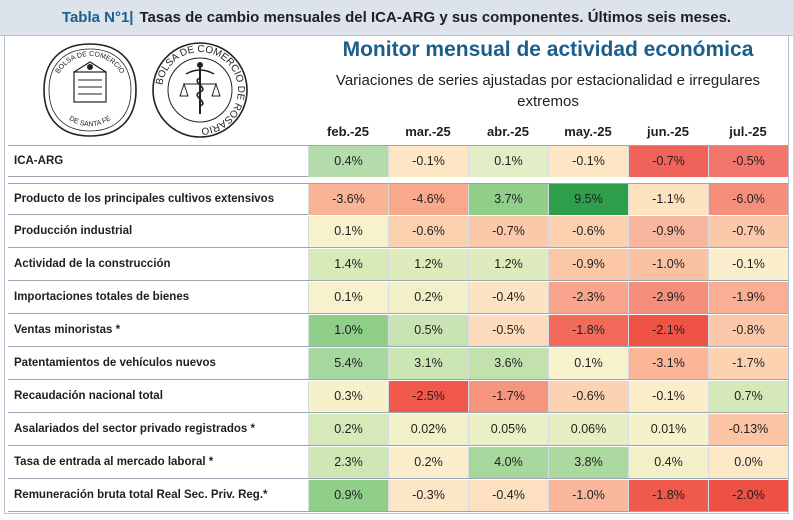  Describe the element at coordinates (115, 363) in the screenshot. I see `row-label: Patentamientos de vehículos nuevos` at that location.